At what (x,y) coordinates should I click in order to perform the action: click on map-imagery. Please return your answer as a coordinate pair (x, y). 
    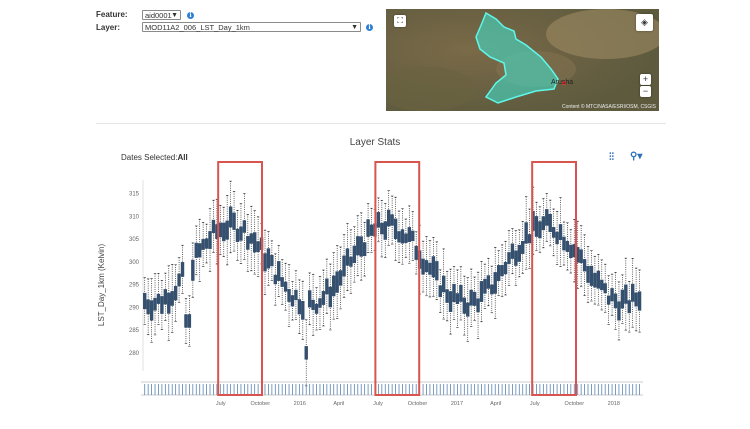
    Looking at the image, I should click on (522, 60).